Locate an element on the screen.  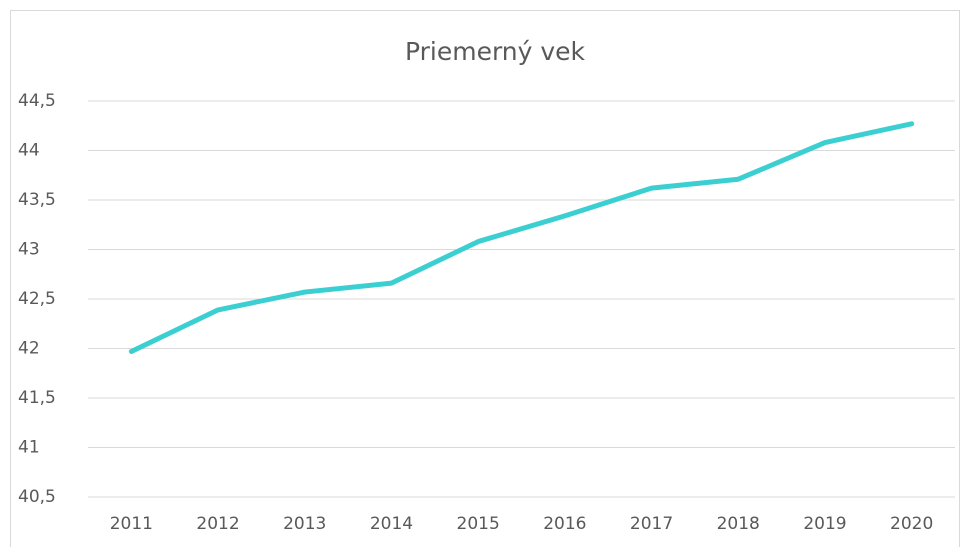
chart-title: Priemerný vek is located at coordinates (495, 51).